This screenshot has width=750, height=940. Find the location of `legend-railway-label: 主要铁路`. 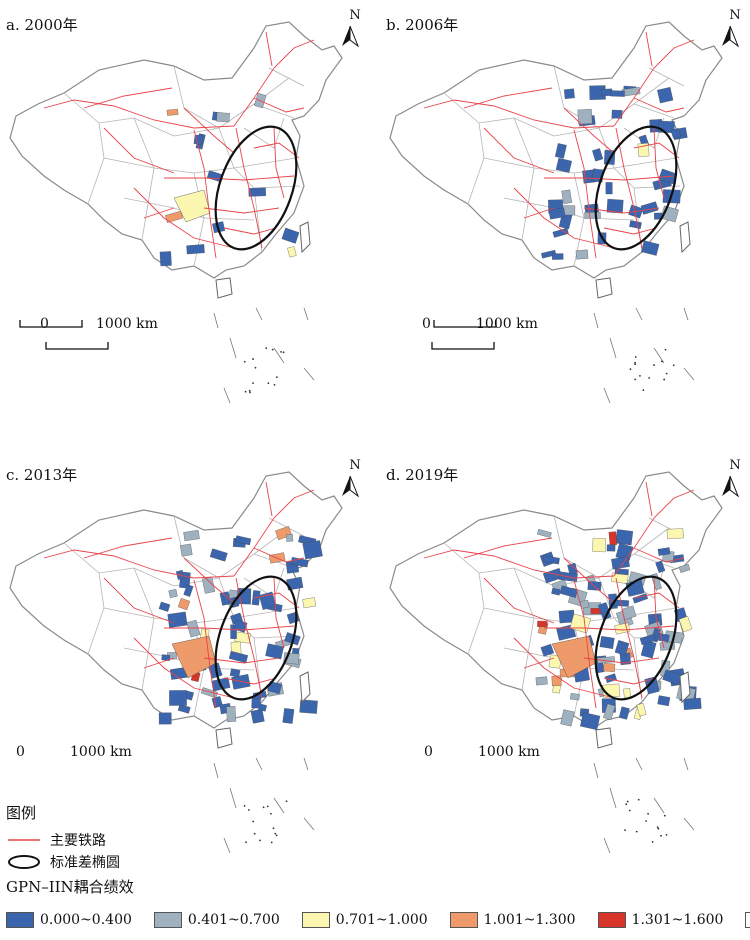

legend-railway-label: 主要铁路 is located at coordinates (78, 841).